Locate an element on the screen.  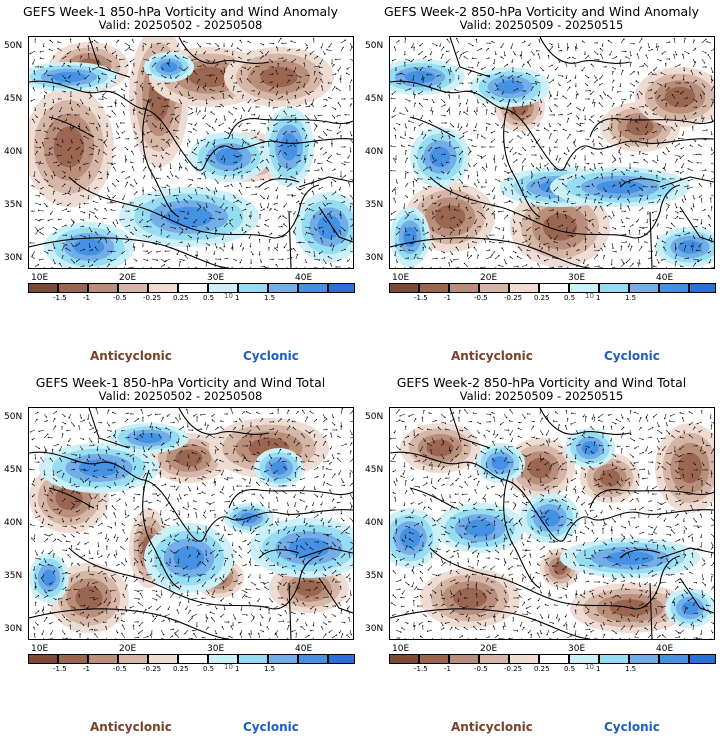
colorbar-swatch is located at coordinates (341, 288).